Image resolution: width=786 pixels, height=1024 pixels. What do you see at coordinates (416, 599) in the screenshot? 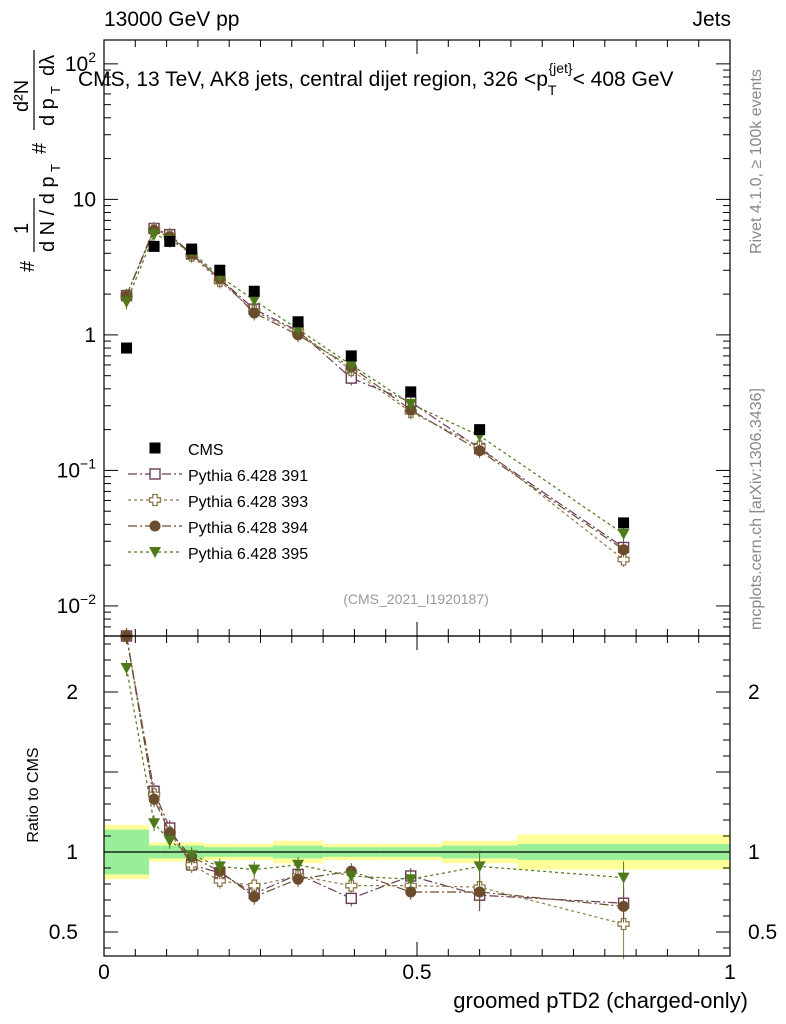
I see `analysis-watermark: (CMS_2021_I1920187)` at bounding box center [416, 599].